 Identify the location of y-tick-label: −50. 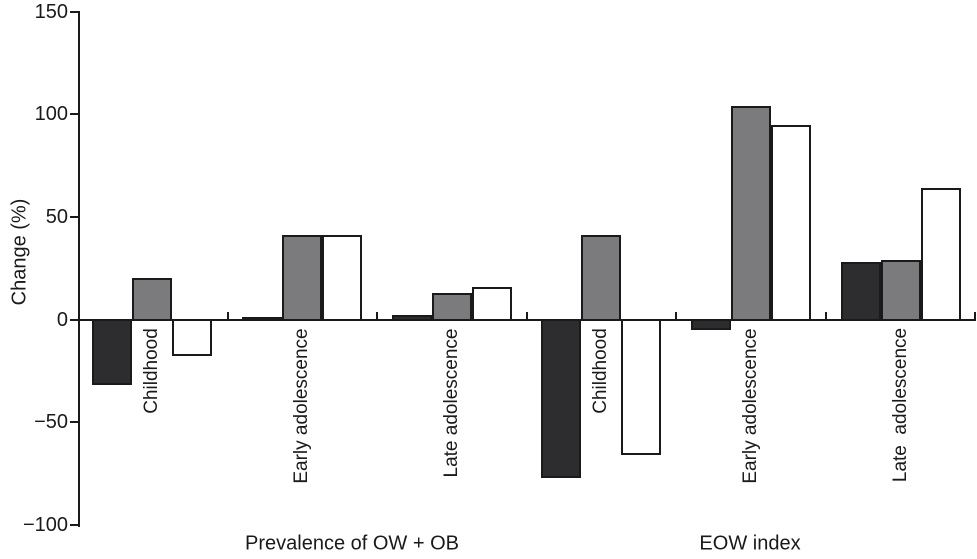
(51, 422).